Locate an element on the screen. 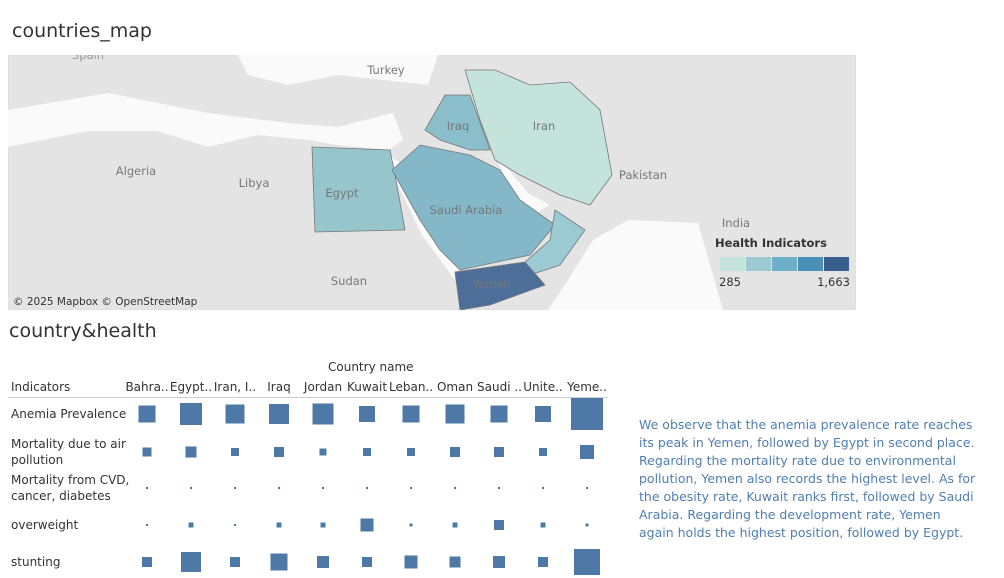 The width and height of the screenshot is (1004, 578). column-label: Unite.. is located at coordinates (543, 387).